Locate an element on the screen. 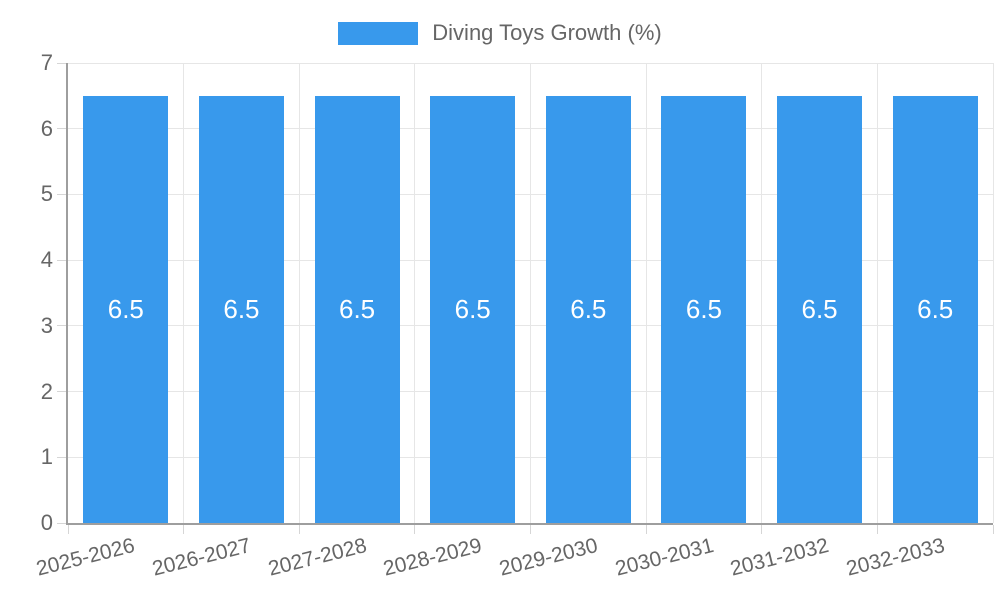 The image size is (1000, 600). y-tick-label: 6 is located at coordinates (46, 128).